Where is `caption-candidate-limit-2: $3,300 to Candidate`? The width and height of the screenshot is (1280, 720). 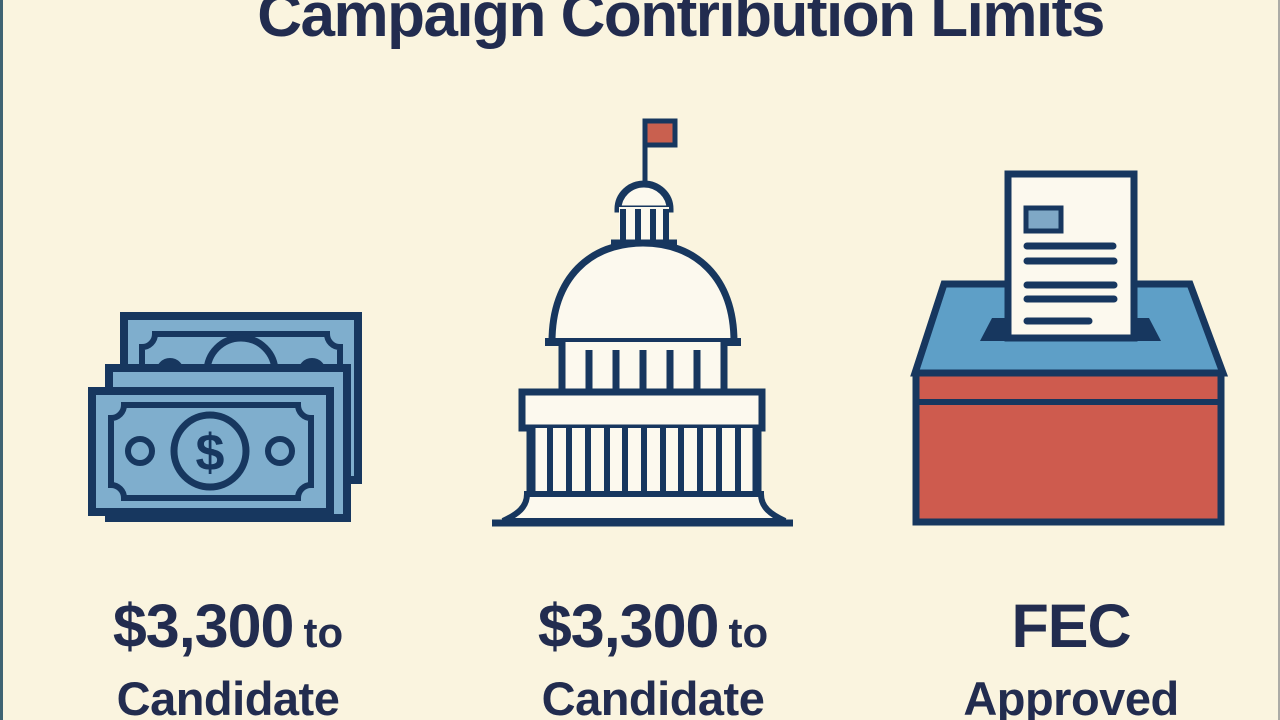 caption-candidate-limit-2: $3,300 to Candidate is located at coordinates (653, 658).